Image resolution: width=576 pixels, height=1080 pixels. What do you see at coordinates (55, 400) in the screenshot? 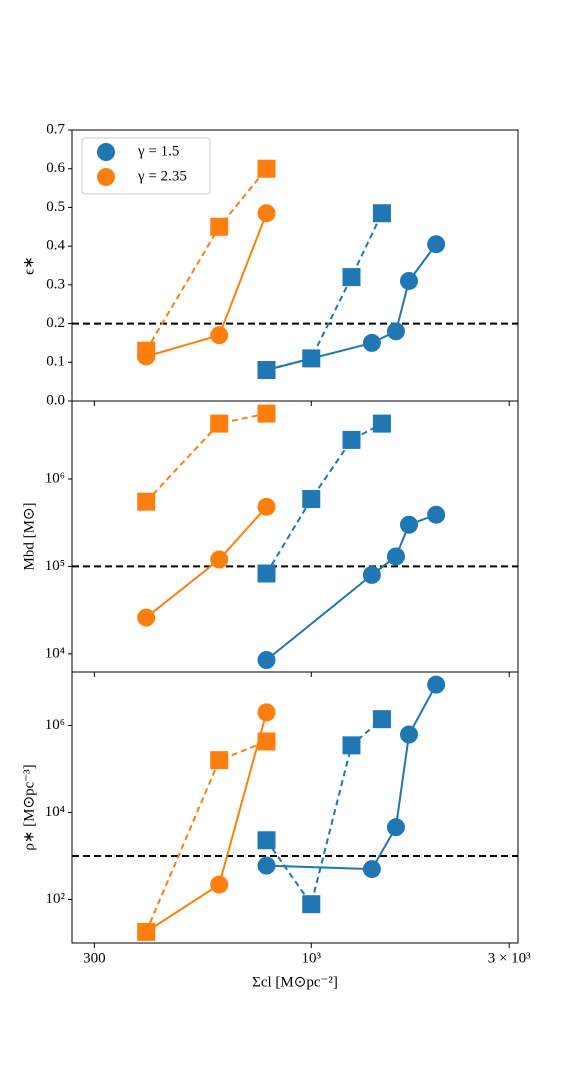
I see `y-tick-label: 0.0` at bounding box center [55, 400].